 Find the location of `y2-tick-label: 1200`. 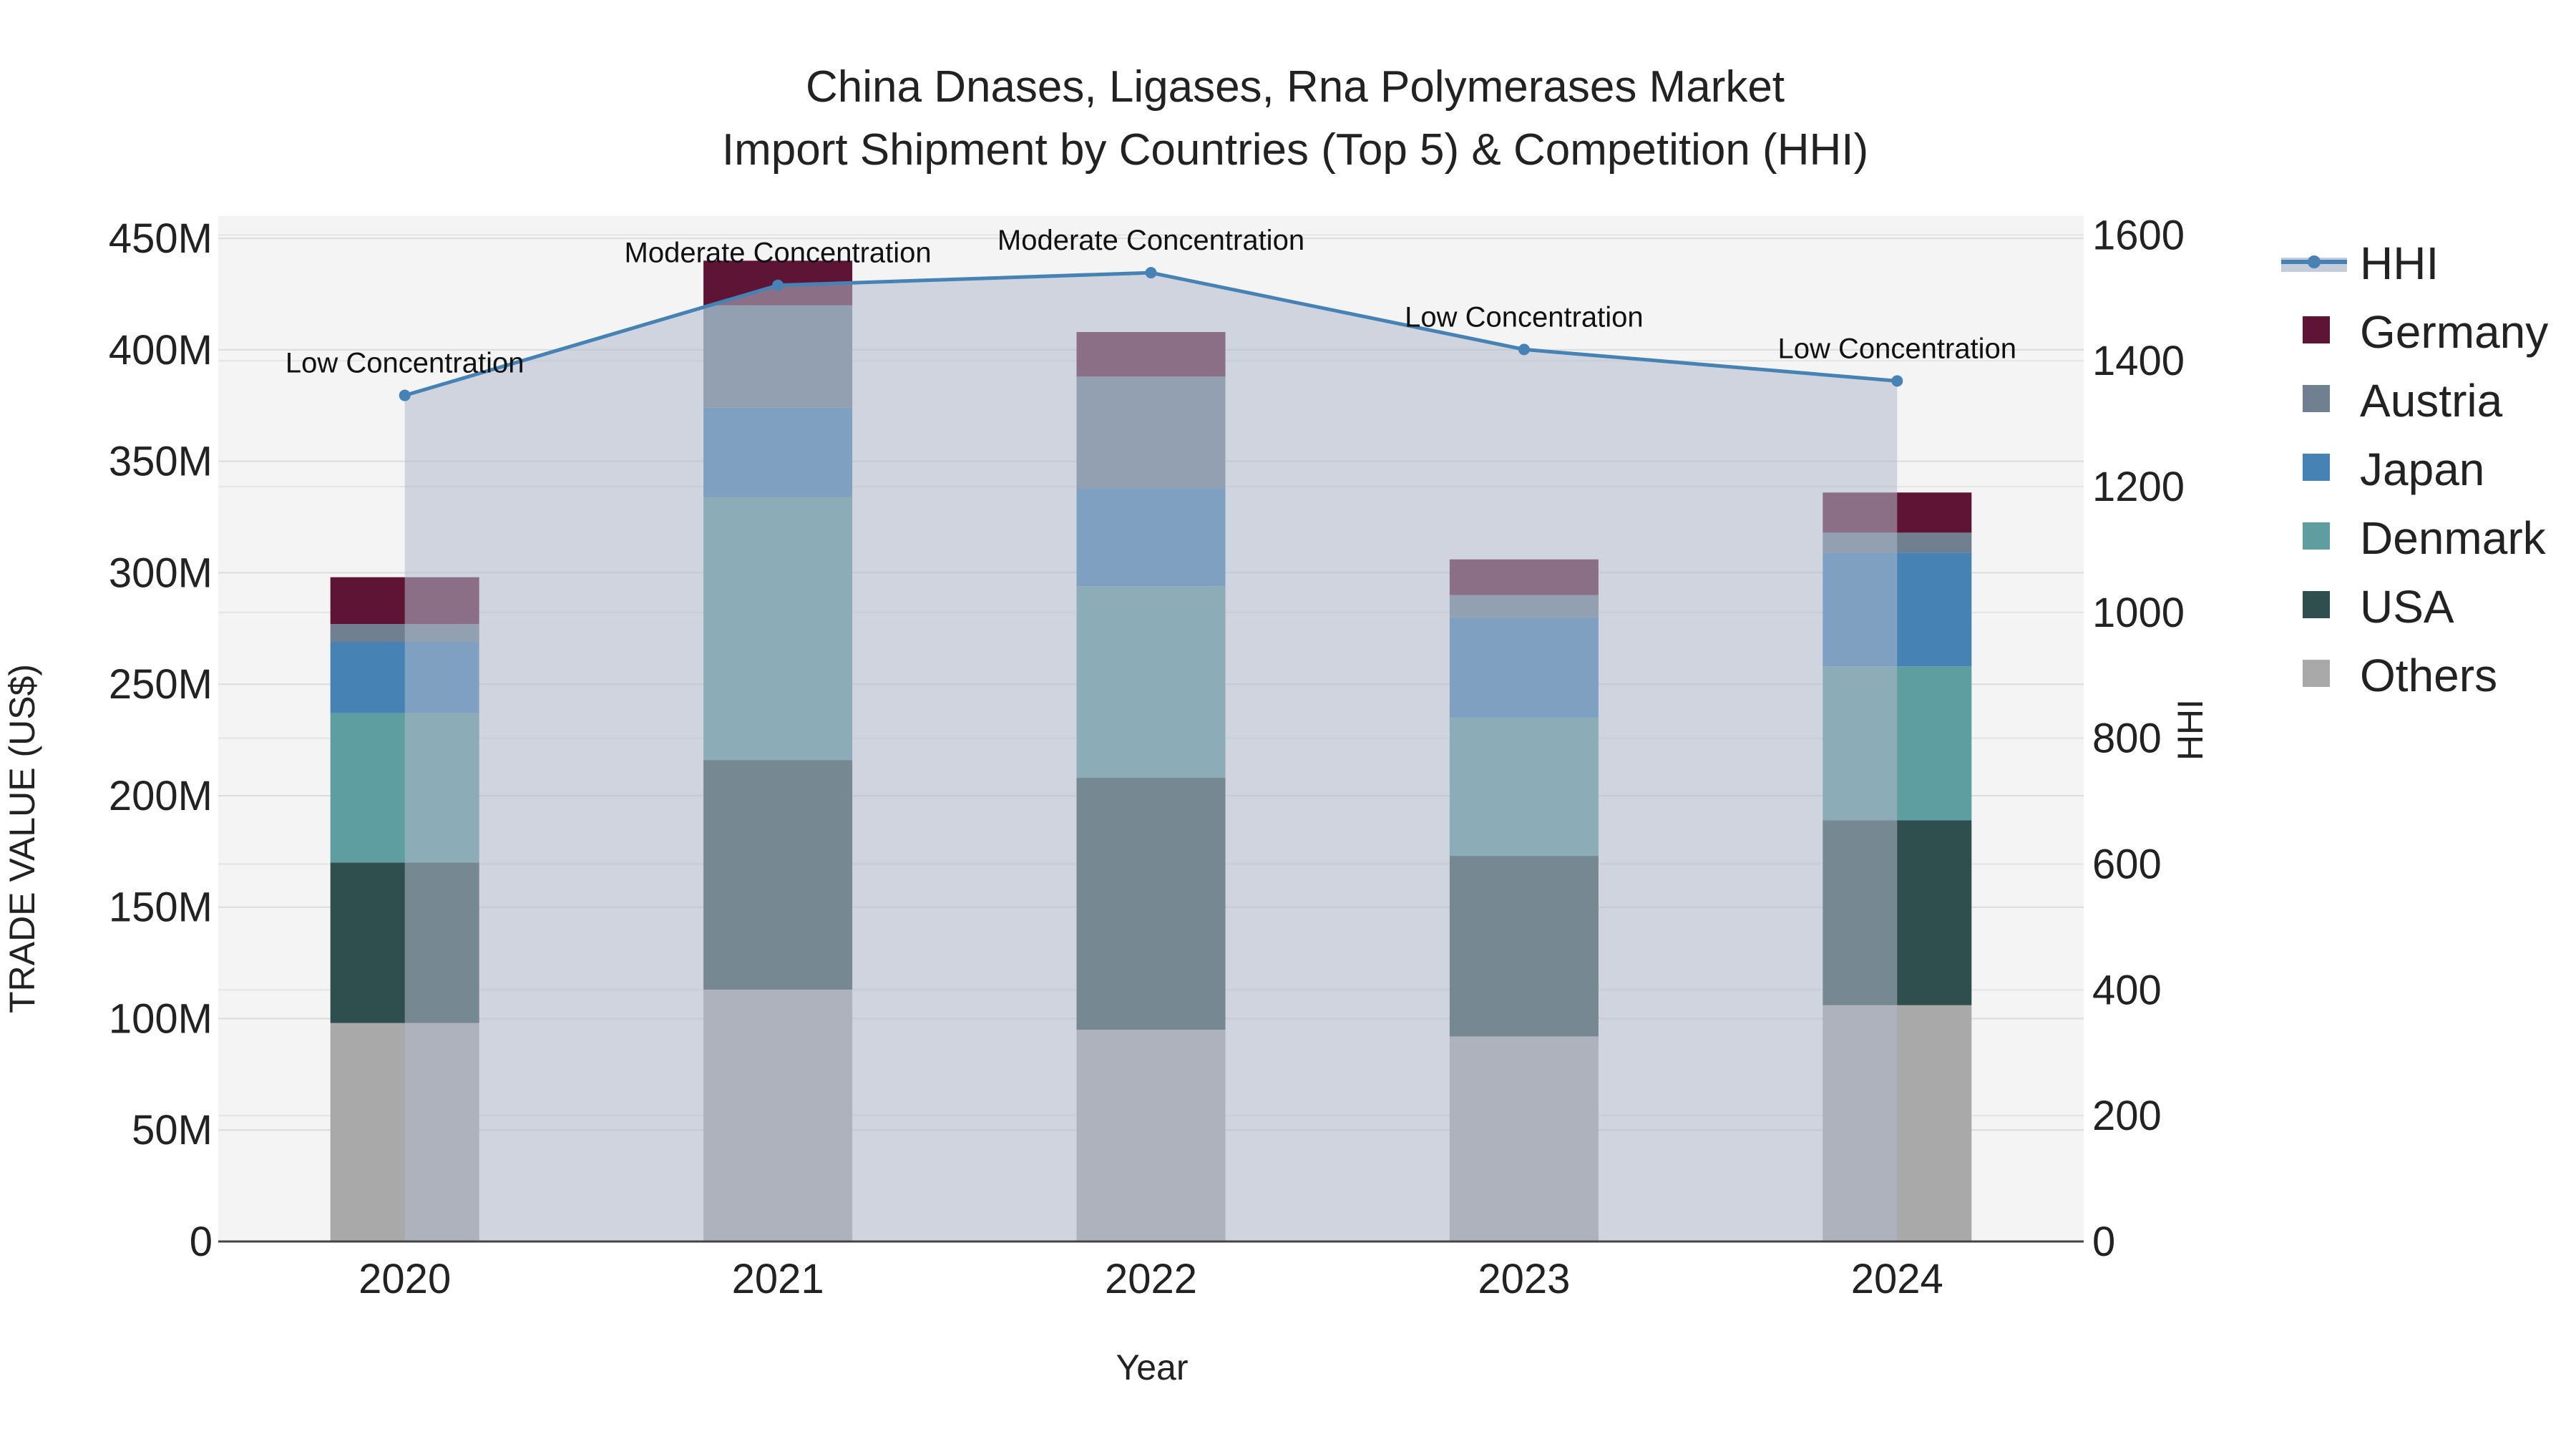

y2-tick-label: 1200 is located at coordinates (2138, 487).